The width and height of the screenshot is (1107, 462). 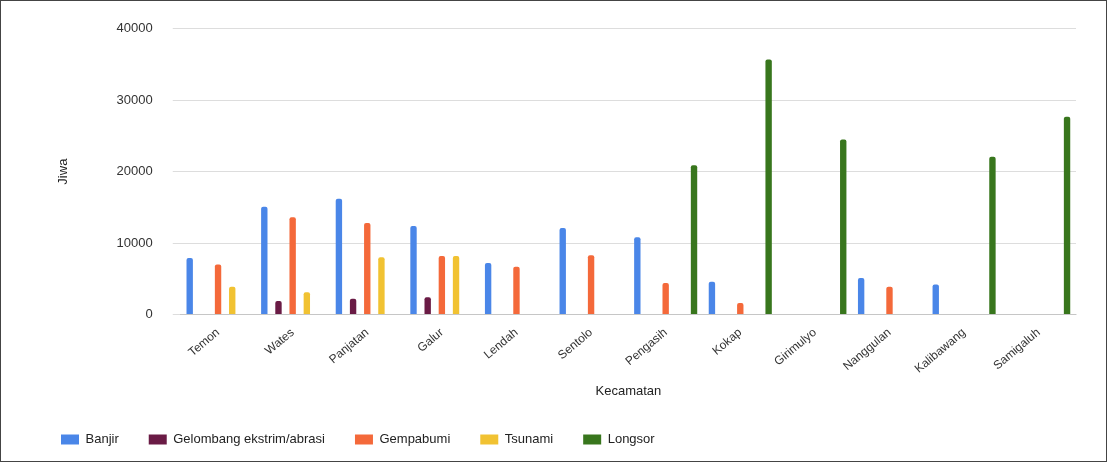 I want to click on legend-label: Banjir, so click(x=102, y=439).